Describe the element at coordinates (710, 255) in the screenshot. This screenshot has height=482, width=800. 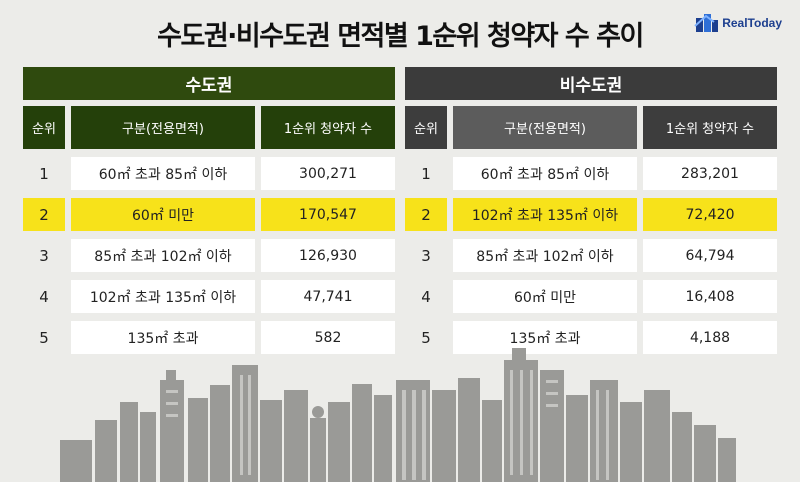
I see `count-cell: 64,794` at that location.